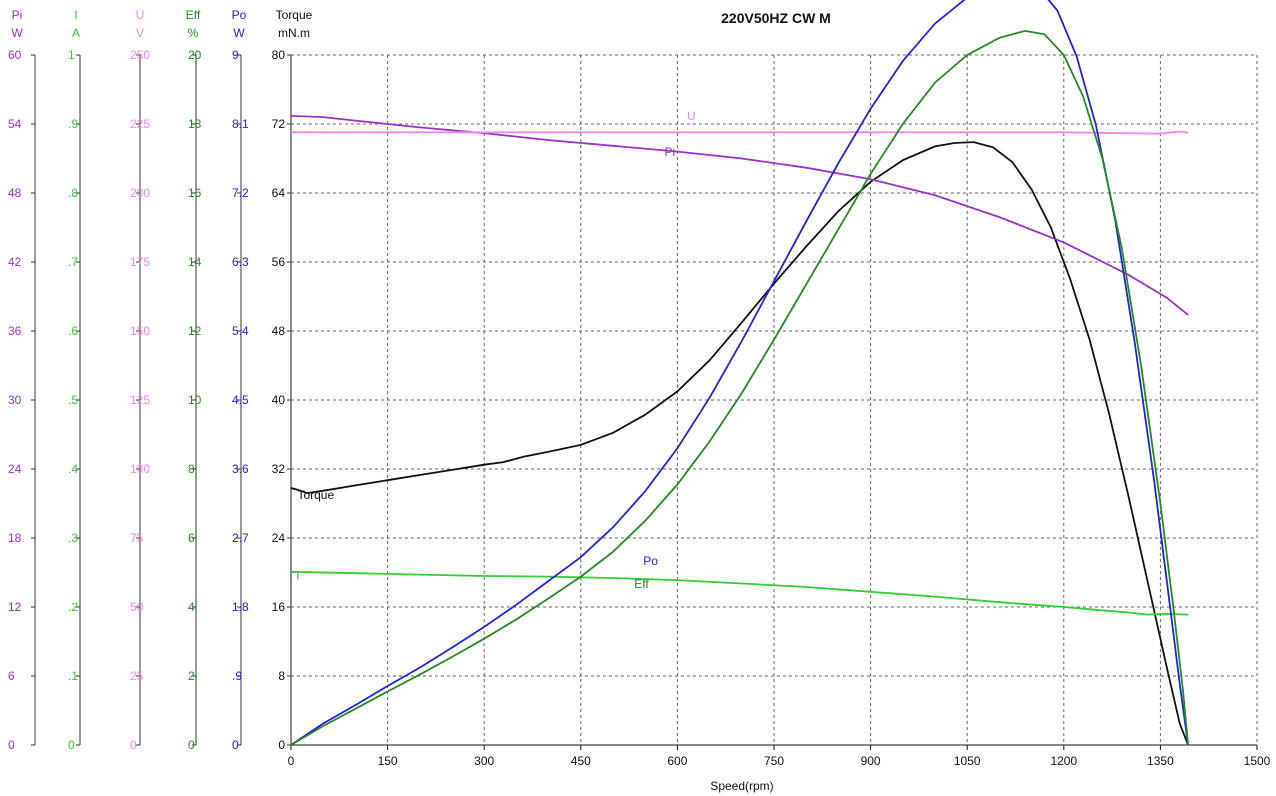 Image resolution: width=1276 pixels, height=796 pixels. I want to click on series-label-po: Po, so click(650, 561).